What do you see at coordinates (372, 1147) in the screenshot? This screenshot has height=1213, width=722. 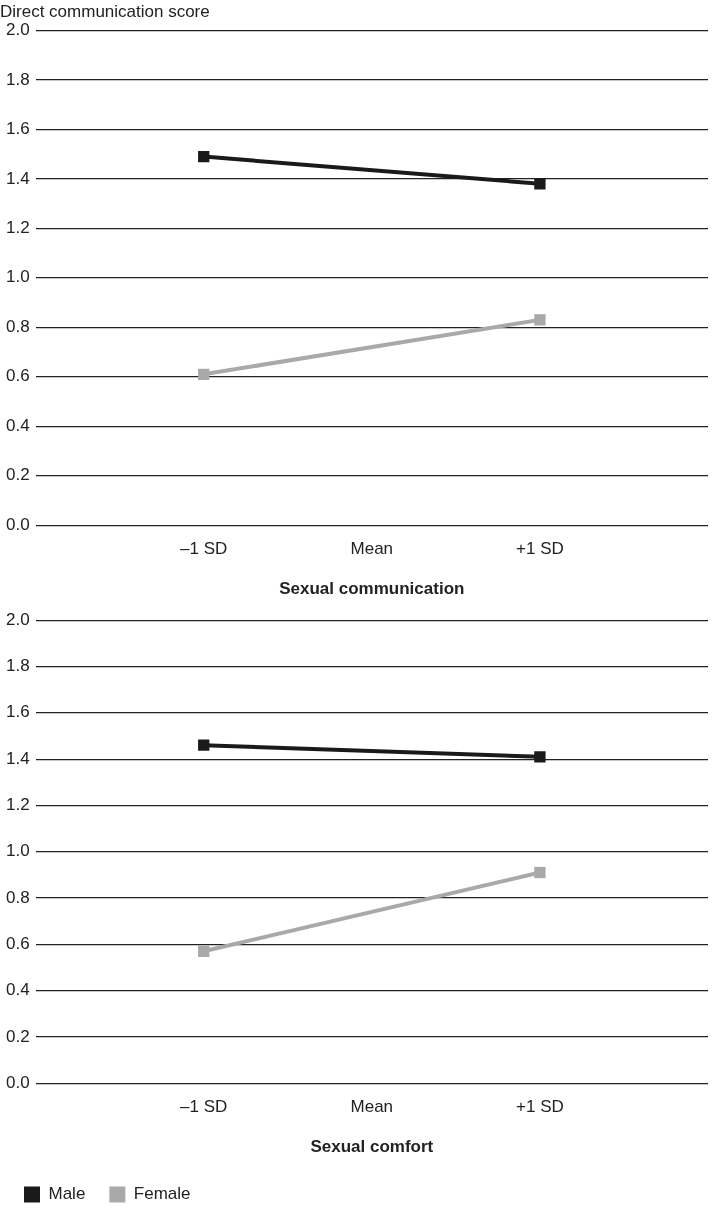 I see `x-axis-title: Sexual comfort` at bounding box center [372, 1147].